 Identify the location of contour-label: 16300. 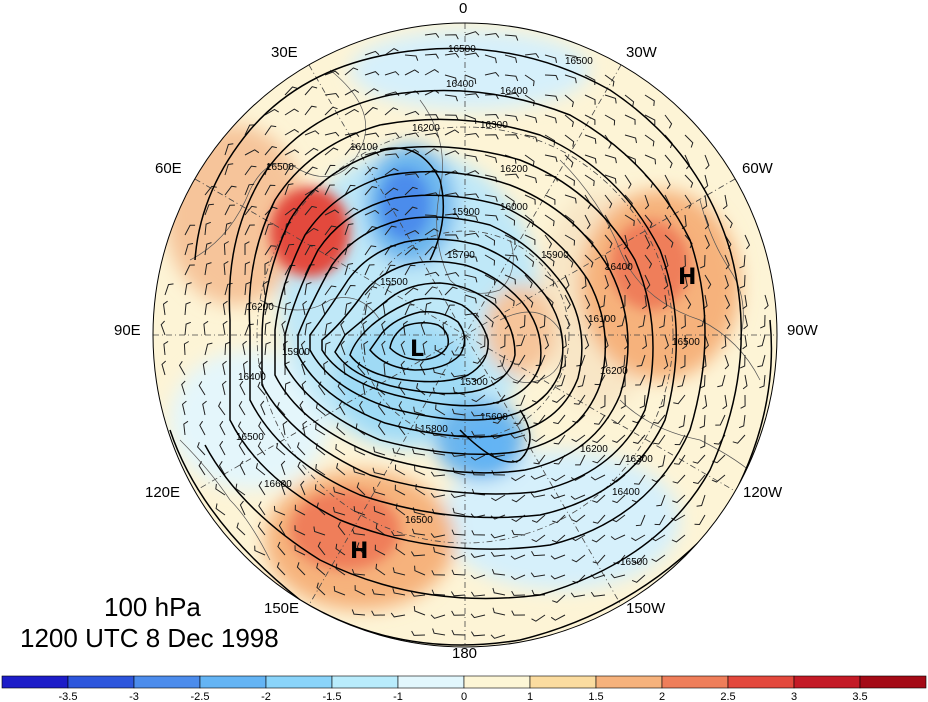
(639, 459).